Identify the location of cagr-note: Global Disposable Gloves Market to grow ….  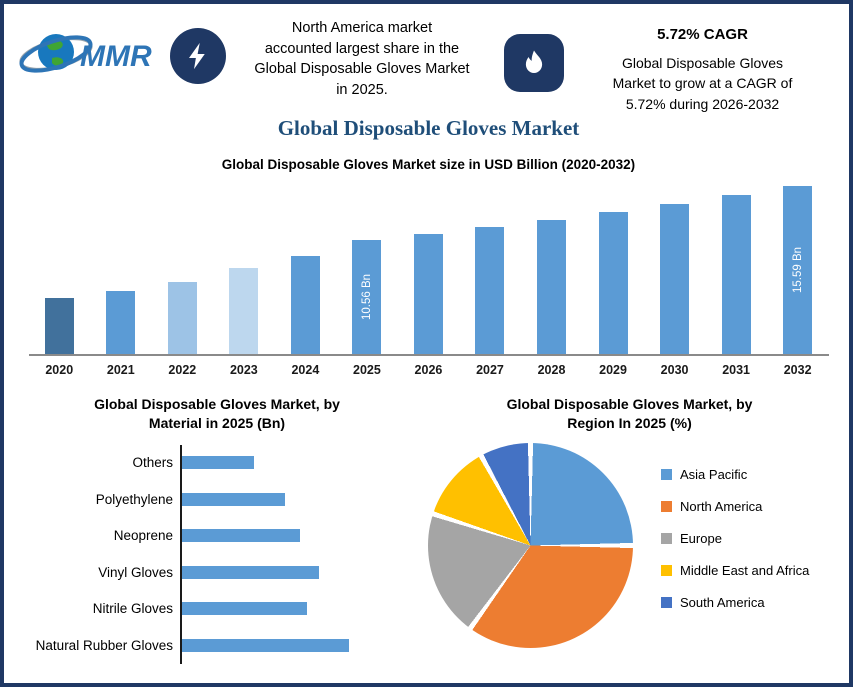
(702, 83).